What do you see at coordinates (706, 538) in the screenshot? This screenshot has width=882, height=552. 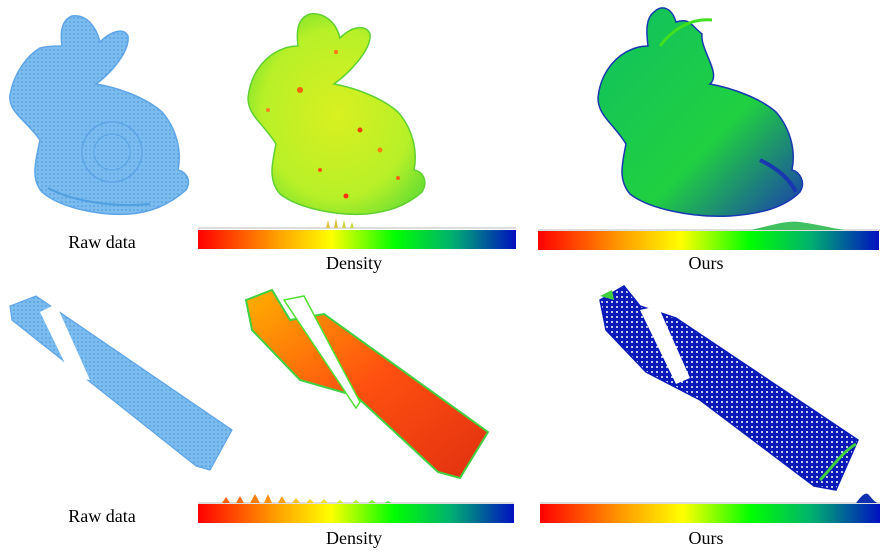 I see `ours-caption-2: Ours` at bounding box center [706, 538].